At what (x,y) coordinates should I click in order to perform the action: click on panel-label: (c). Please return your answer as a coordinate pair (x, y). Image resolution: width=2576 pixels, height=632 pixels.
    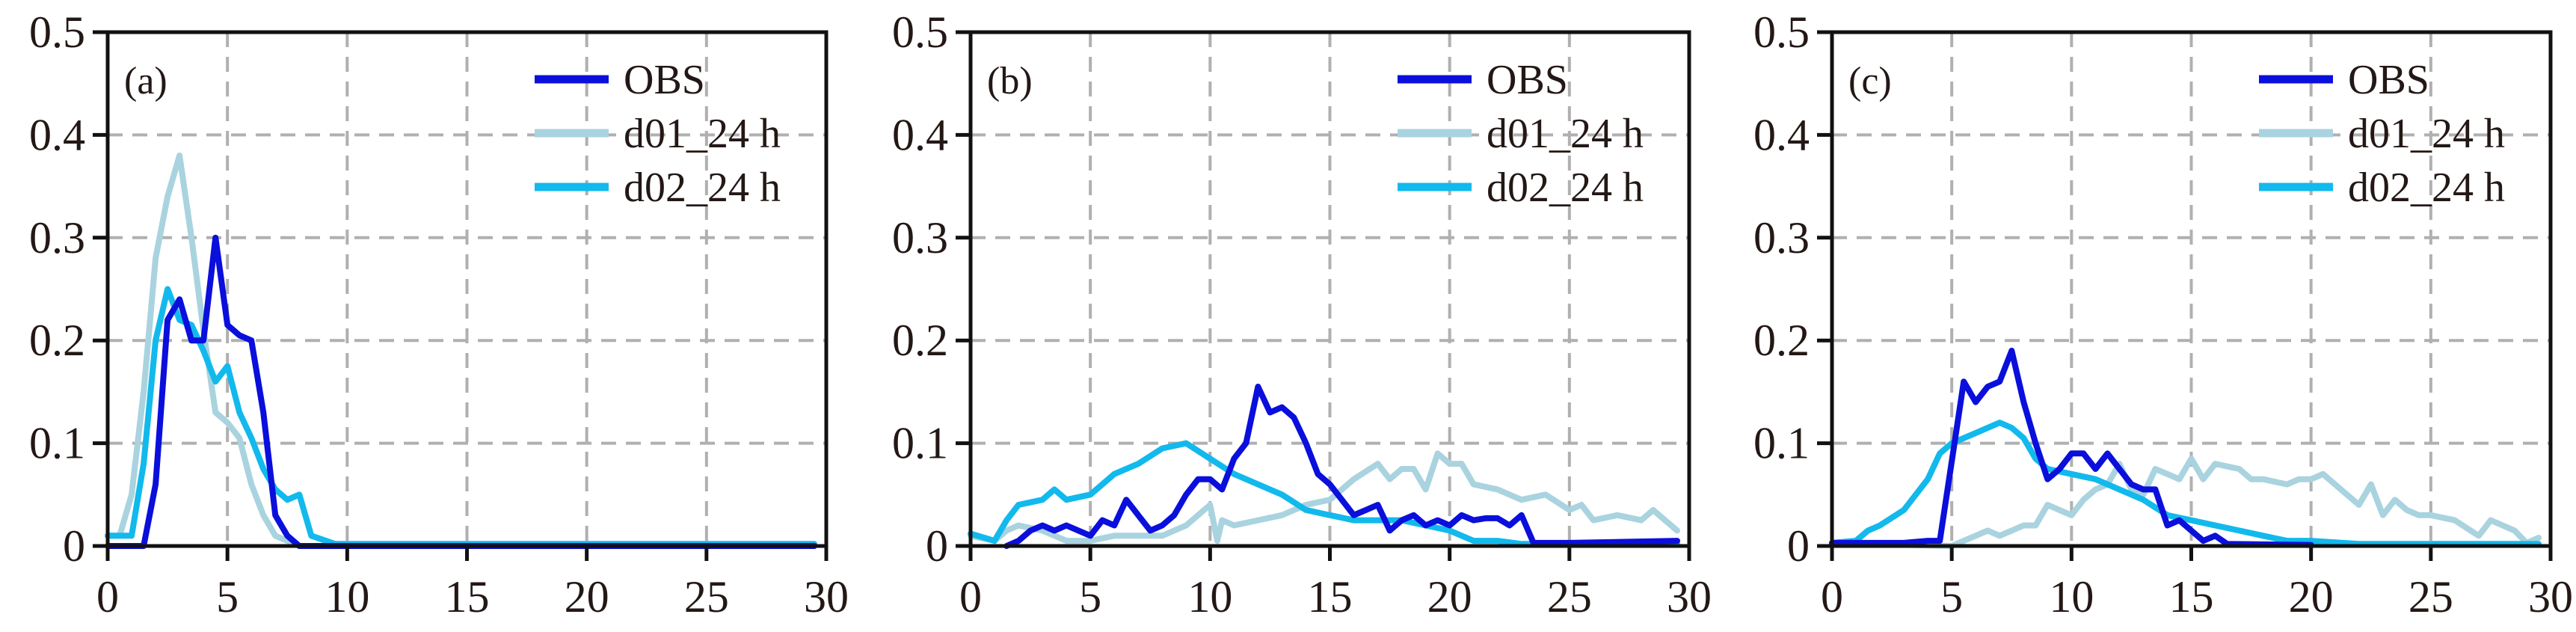
    Looking at the image, I should click on (1870, 81).